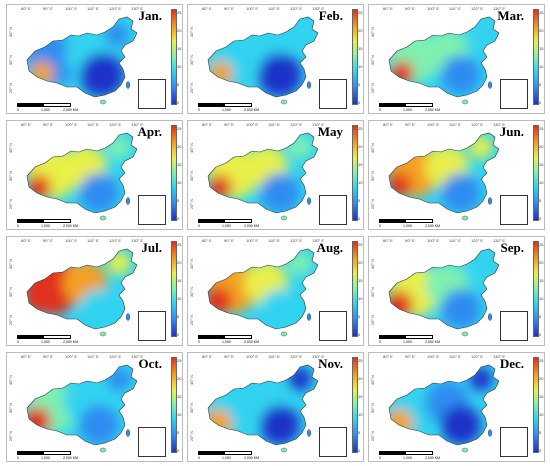 This screenshot has width=550, height=466. What do you see at coordinates (18, 226) in the screenshot?
I see `scale-label: 0` at bounding box center [18, 226].